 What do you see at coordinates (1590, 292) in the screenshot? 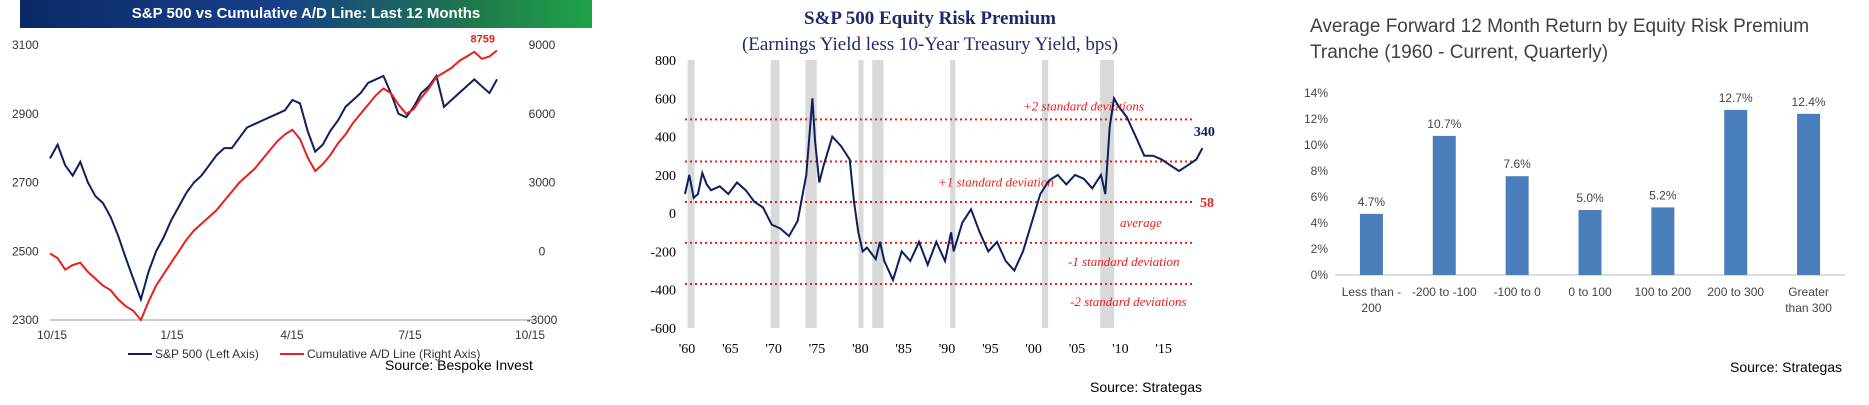
I see `chart3-x-tick: 0 to 100` at bounding box center [1590, 292].